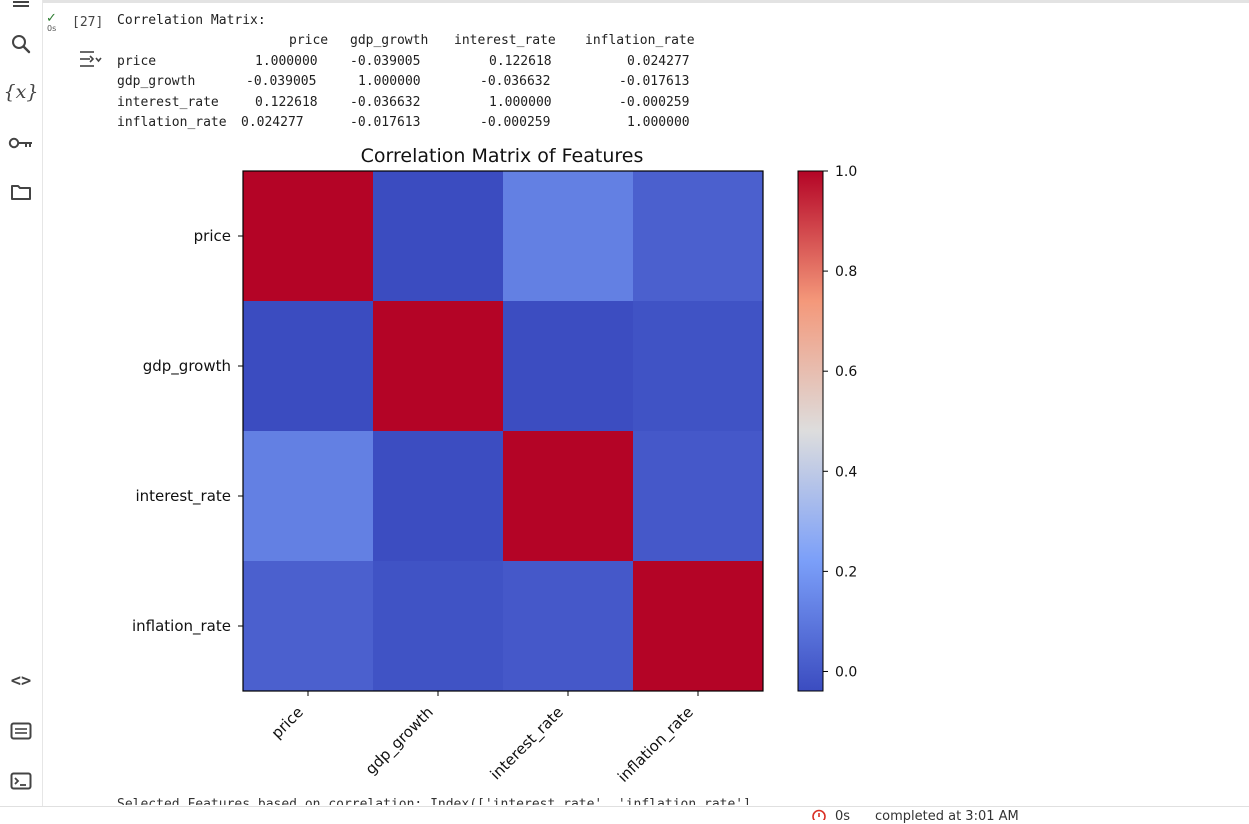  I want to click on column-header: interest_rate, so click(505, 40).